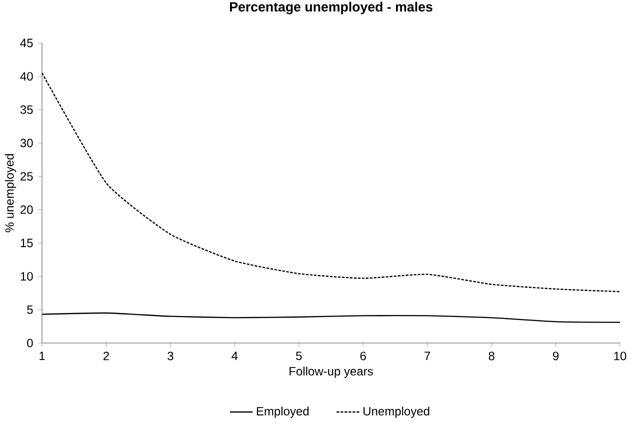 The width and height of the screenshot is (631, 429). I want to click on x-tick-label: 1, so click(42, 356).